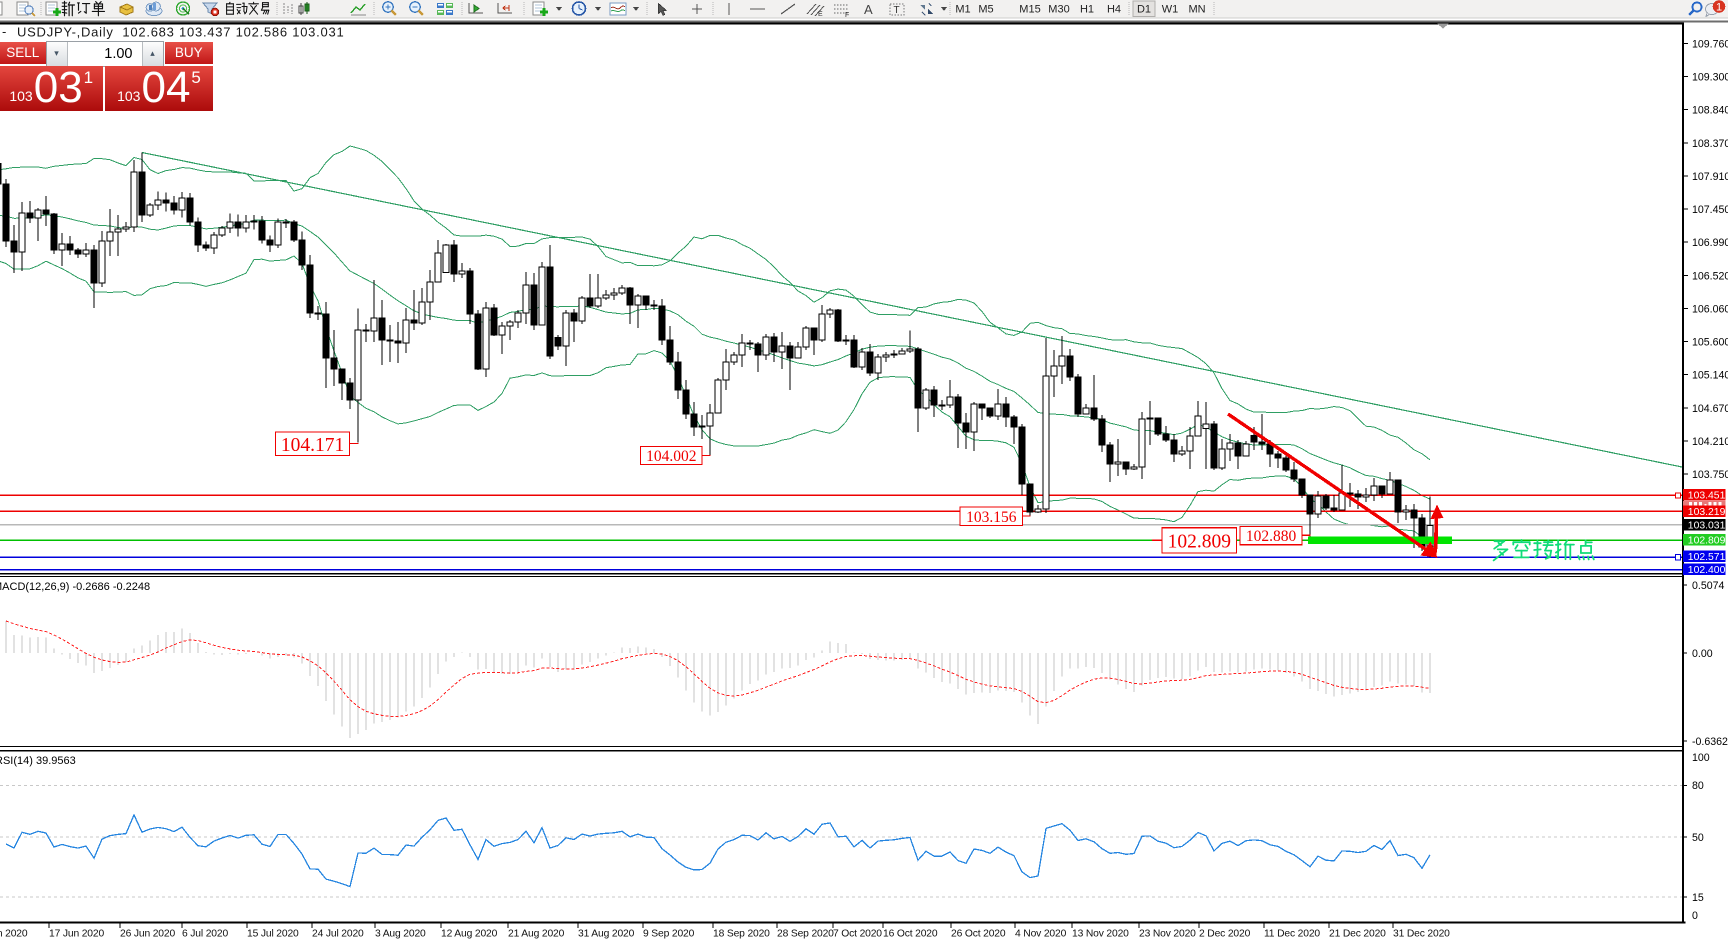  What do you see at coordinates (205, 934) in the screenshot?
I see `svg-text: 6 Jul 2020` at bounding box center [205, 934].